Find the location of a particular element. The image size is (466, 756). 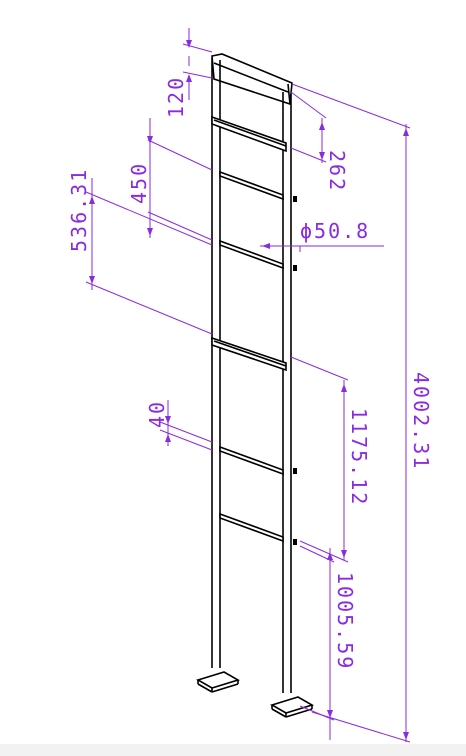

dim-mid-span: 1175.12 is located at coordinates (359, 457).